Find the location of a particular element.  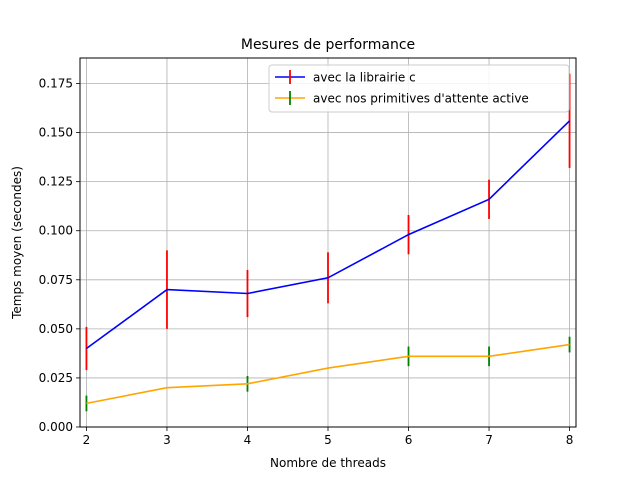

legend-label: avec la librairie c is located at coordinates (364, 78).